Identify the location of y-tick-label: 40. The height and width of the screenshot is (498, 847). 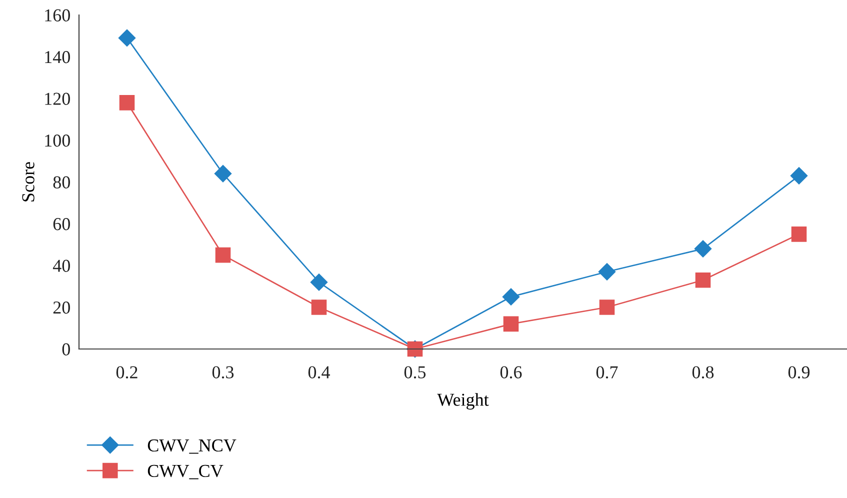
(61, 266).